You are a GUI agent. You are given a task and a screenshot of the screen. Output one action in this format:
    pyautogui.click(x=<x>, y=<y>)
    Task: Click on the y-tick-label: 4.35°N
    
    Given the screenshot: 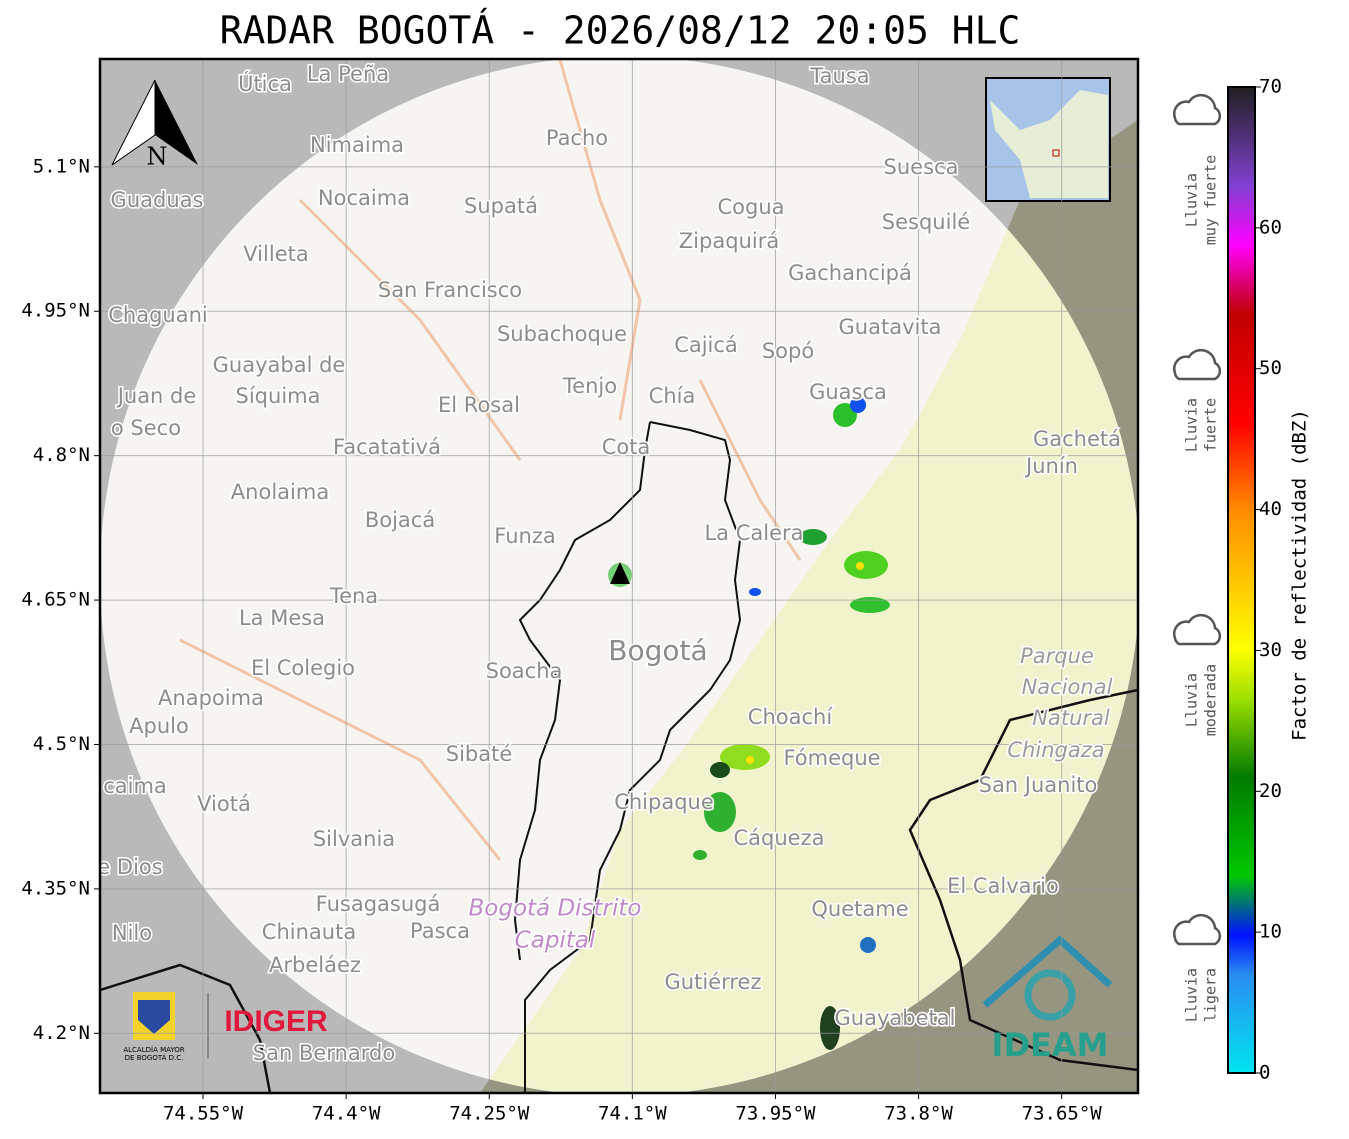 What is the action you would take?
    pyautogui.click(x=55, y=888)
    